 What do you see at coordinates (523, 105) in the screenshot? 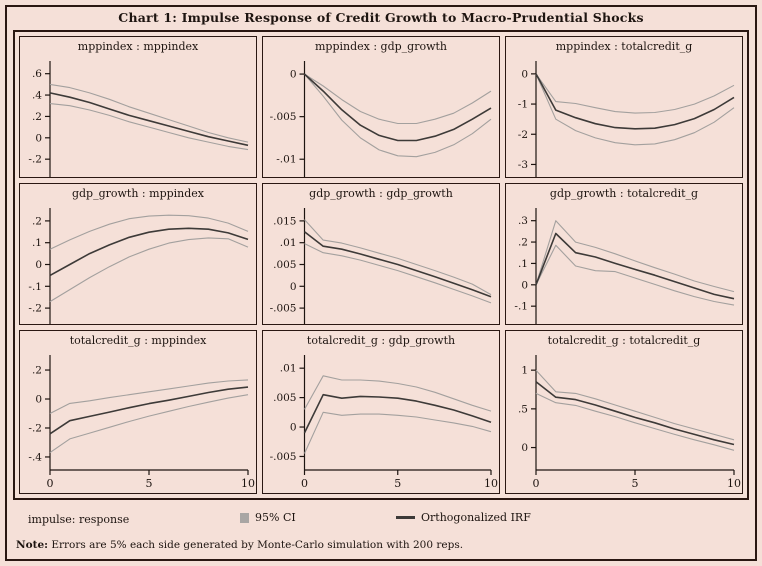
I see `svg-text: -1` at bounding box center [523, 105].